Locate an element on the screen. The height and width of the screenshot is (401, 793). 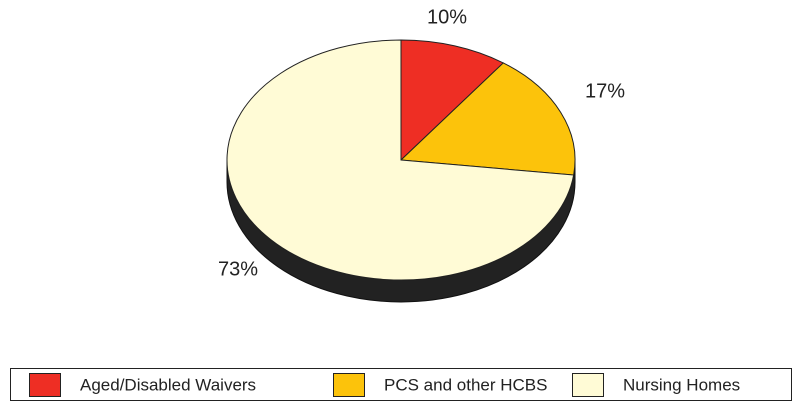
value-label: 17% is located at coordinates (605, 91).